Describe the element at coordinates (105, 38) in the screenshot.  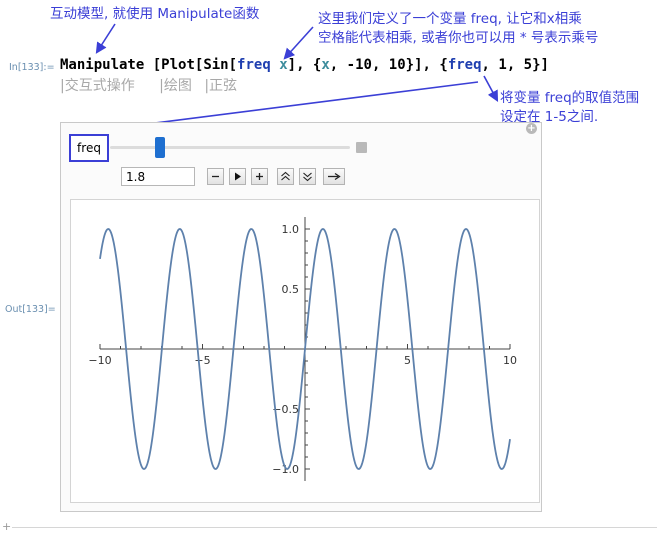
I see `arrow-to-manipulate` at that location.